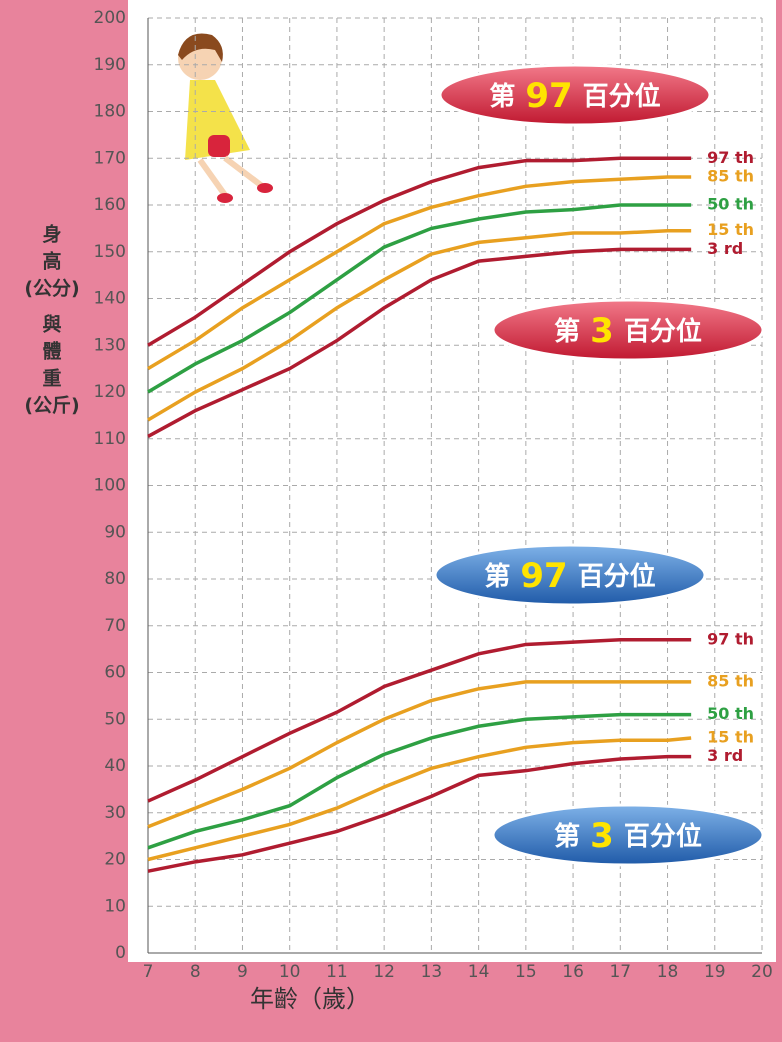 The height and width of the screenshot is (1042, 782). Describe the element at coordinates (51, 406) in the screenshot. I see `y-axis-label: (公斤)` at that location.